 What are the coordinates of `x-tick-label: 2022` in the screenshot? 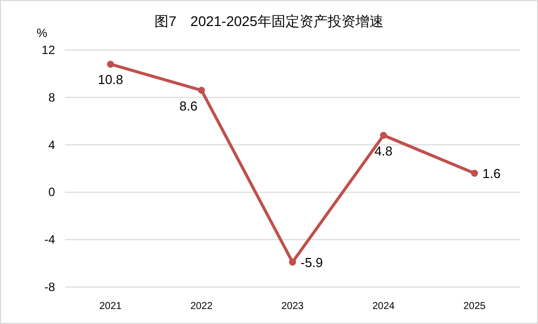 It's located at (202, 306).